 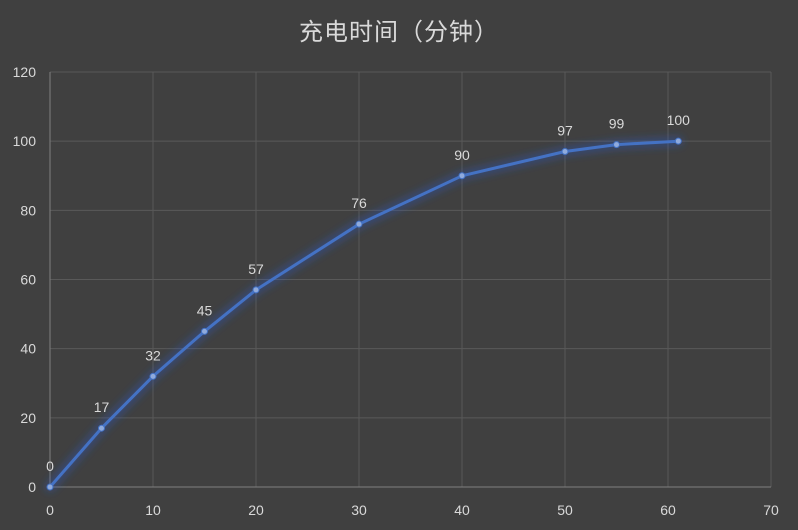 What do you see at coordinates (153, 510) in the screenshot?
I see `x-tick-label: 10` at bounding box center [153, 510].